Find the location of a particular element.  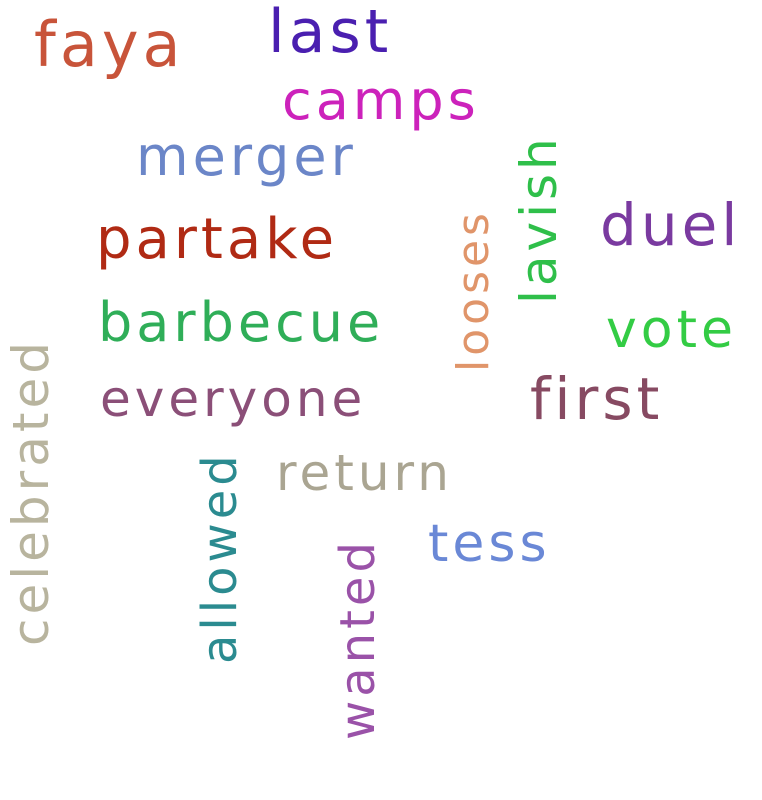

word-wanted: wanted is located at coordinates (358, 639).